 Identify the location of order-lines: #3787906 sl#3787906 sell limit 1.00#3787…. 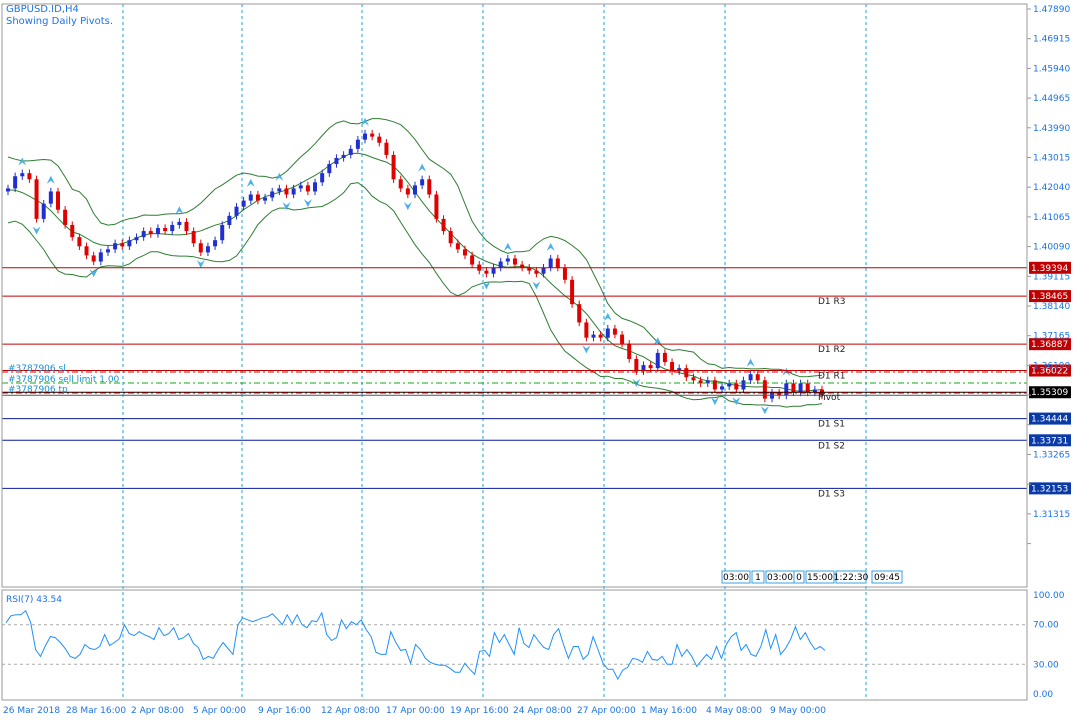
(514, 379).